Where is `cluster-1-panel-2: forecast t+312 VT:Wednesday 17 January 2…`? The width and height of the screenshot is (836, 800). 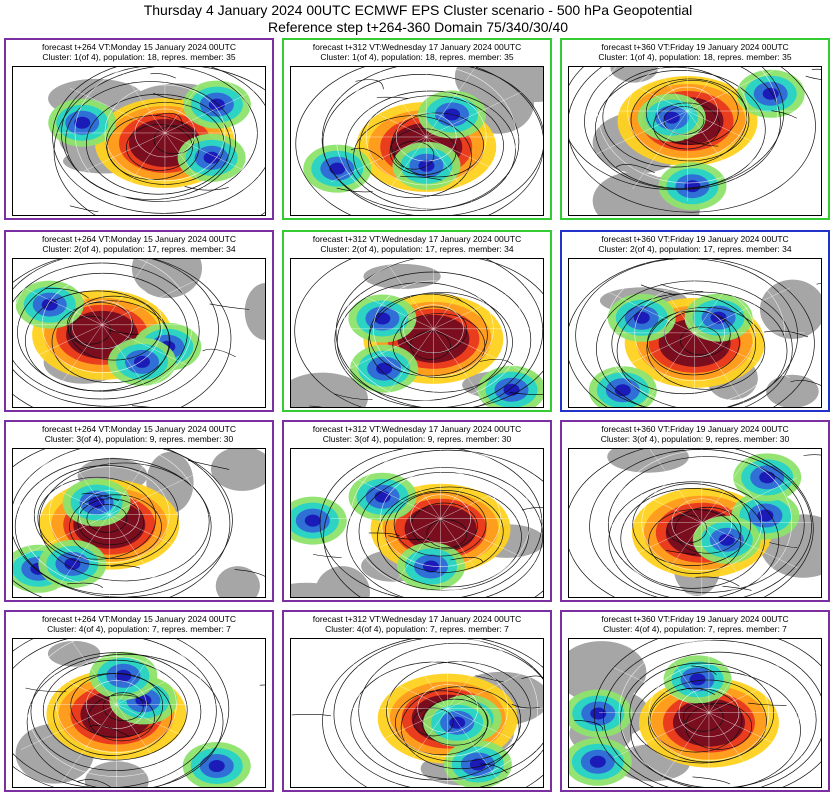
cluster-1-panel-2: forecast t+312 VT:Wednesday 17 January 2… is located at coordinates (417, 129).